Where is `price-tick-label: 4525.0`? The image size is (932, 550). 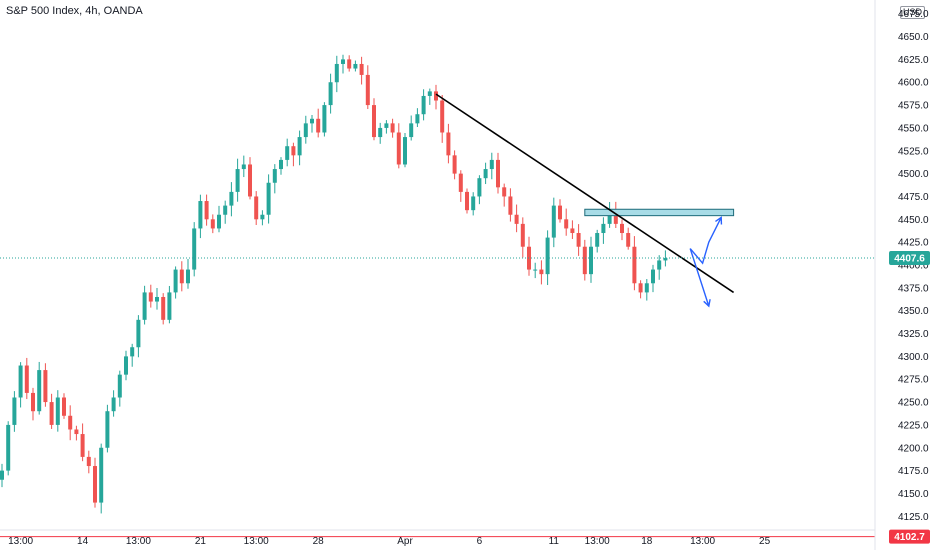 price-tick-label: 4525.0 is located at coordinates (913, 151).